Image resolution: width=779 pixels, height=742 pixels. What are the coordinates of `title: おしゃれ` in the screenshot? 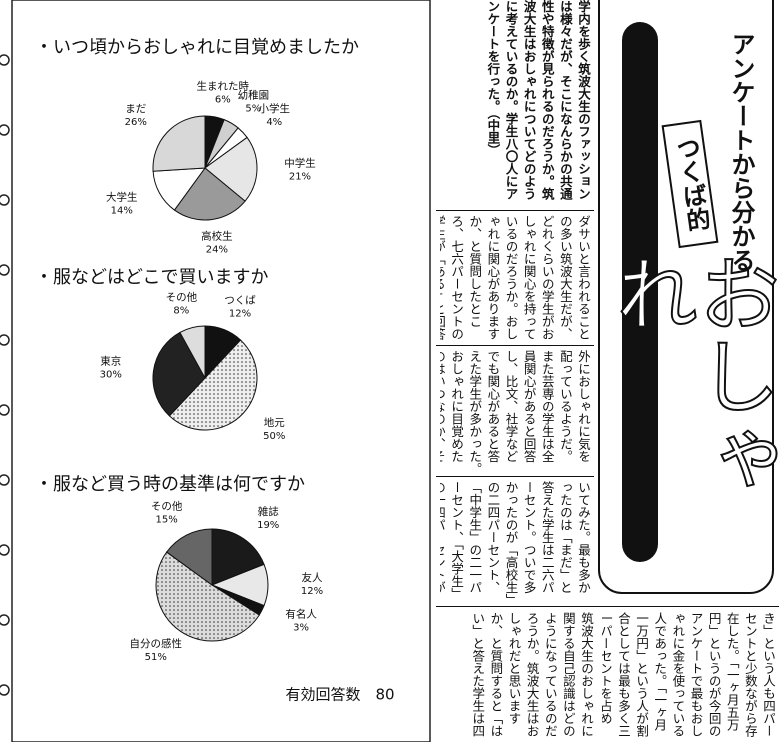 It's located at (690, 375).